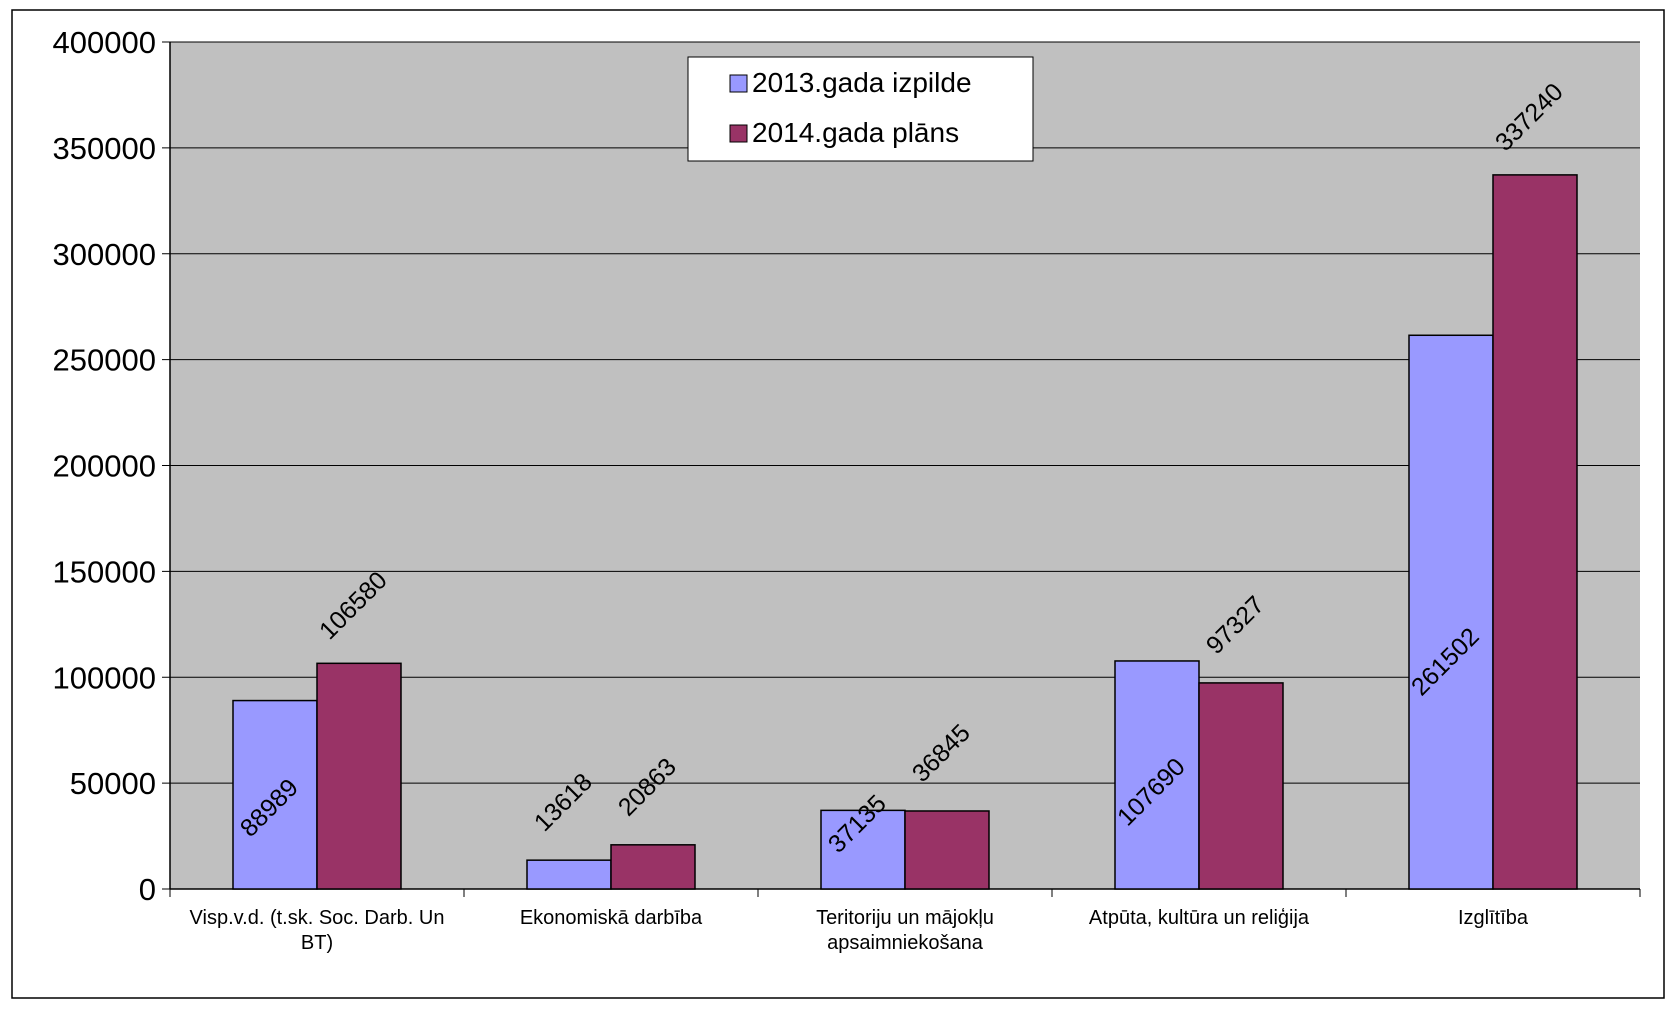 This screenshot has height=1009, width=1671. Describe the element at coordinates (147, 889) in the screenshot. I see `y-tick-label: 0` at that location.